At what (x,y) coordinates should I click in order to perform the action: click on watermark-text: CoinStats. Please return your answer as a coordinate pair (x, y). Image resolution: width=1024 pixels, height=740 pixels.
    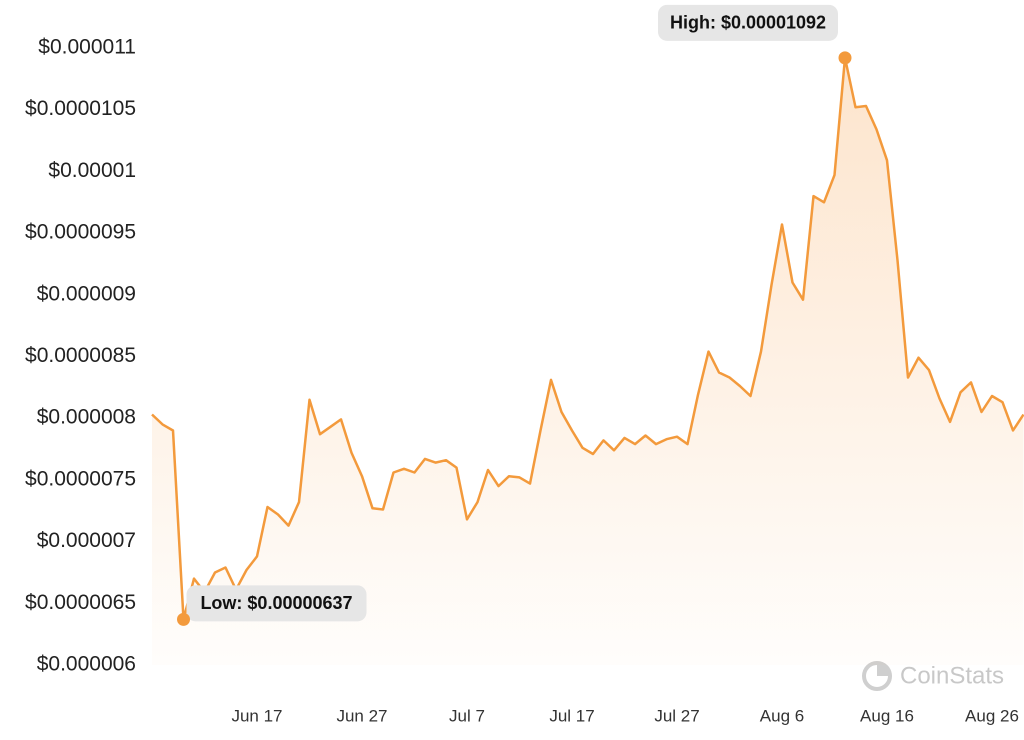
    Looking at the image, I should click on (952, 675).